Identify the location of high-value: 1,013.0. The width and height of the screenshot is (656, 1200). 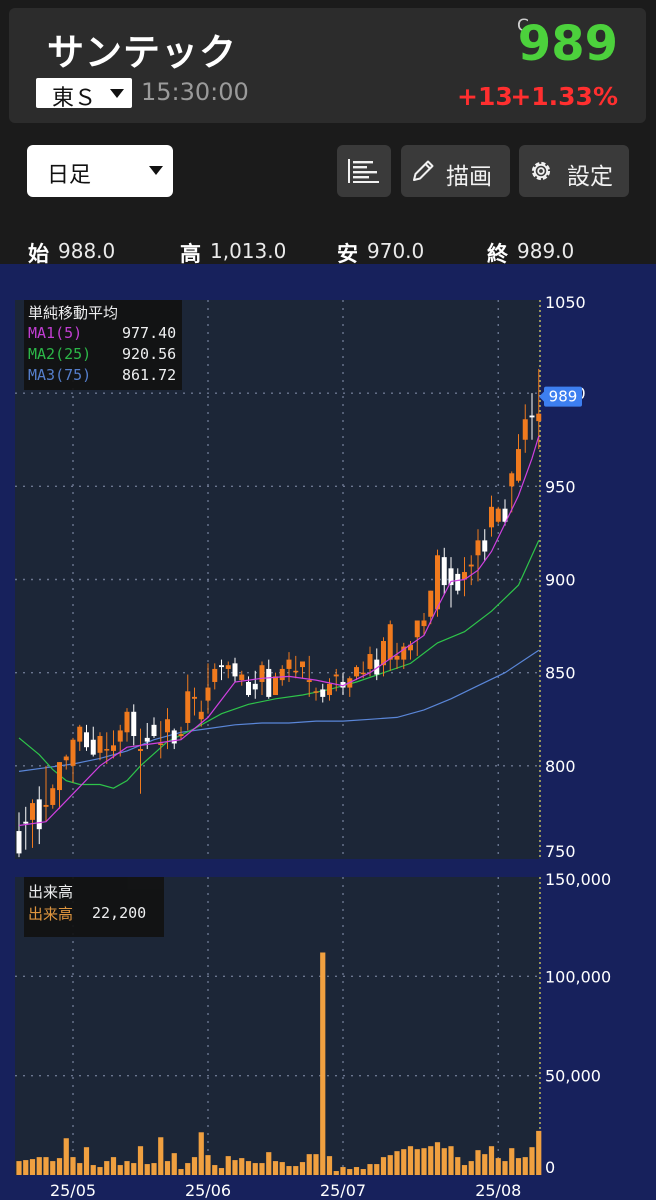
(248, 251).